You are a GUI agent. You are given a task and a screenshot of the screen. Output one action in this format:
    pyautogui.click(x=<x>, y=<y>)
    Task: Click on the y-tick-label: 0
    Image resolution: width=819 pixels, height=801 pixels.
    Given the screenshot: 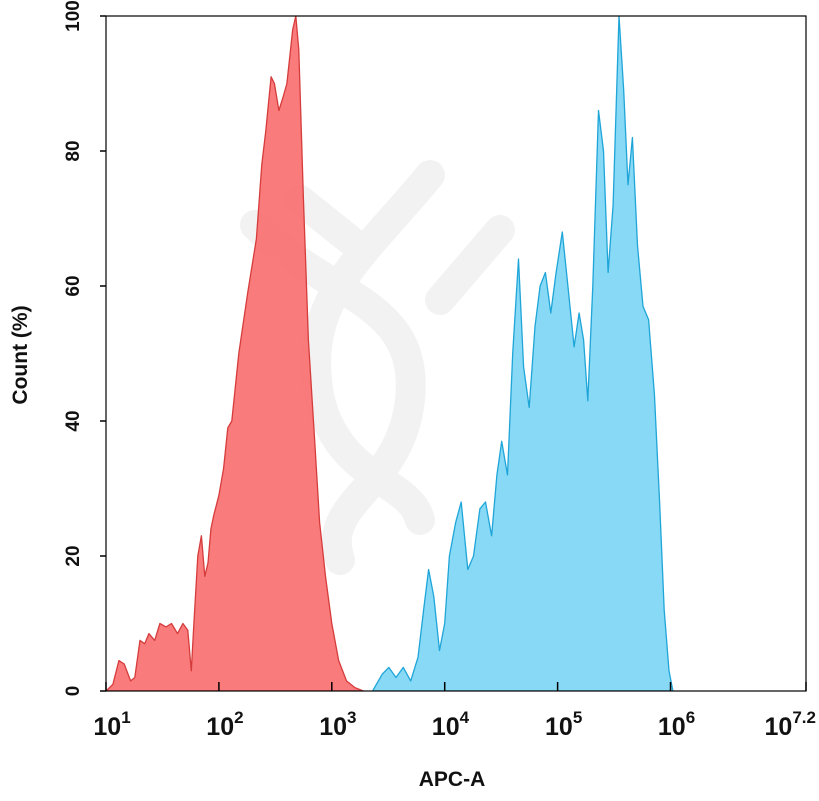 What is the action you would take?
    pyautogui.click(x=73, y=691)
    